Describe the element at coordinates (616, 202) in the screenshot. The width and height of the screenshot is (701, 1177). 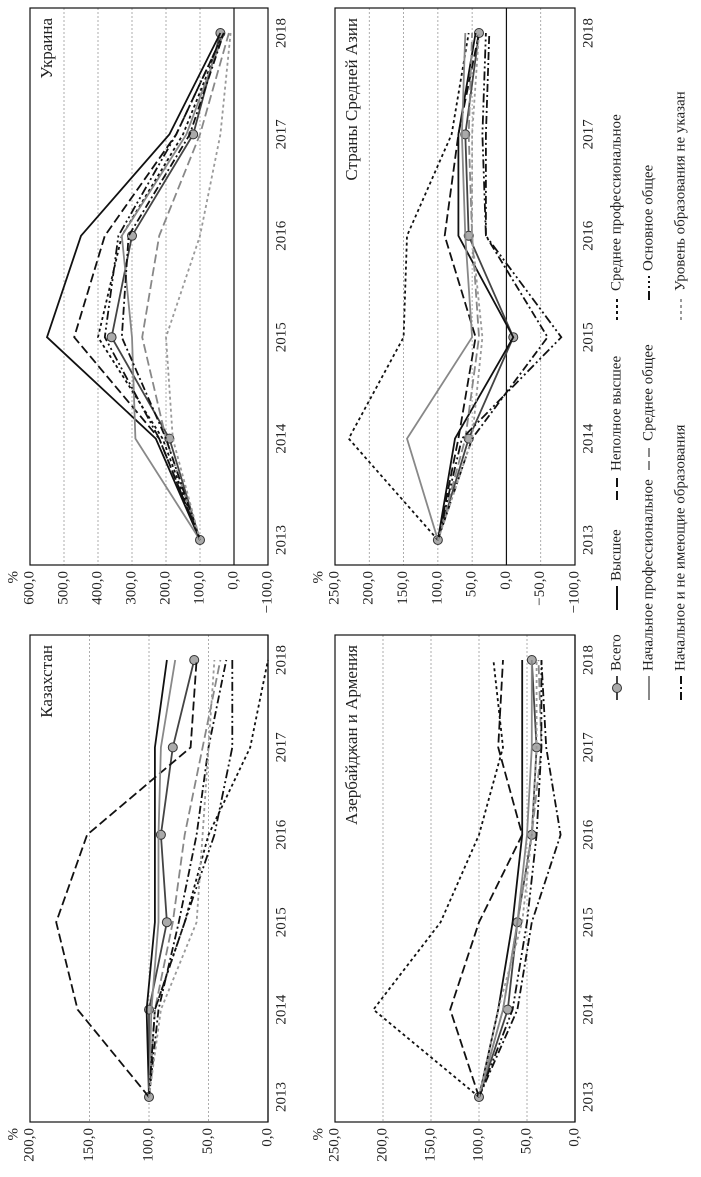
I see `legend-label: Среднее профессиональное` at that location.